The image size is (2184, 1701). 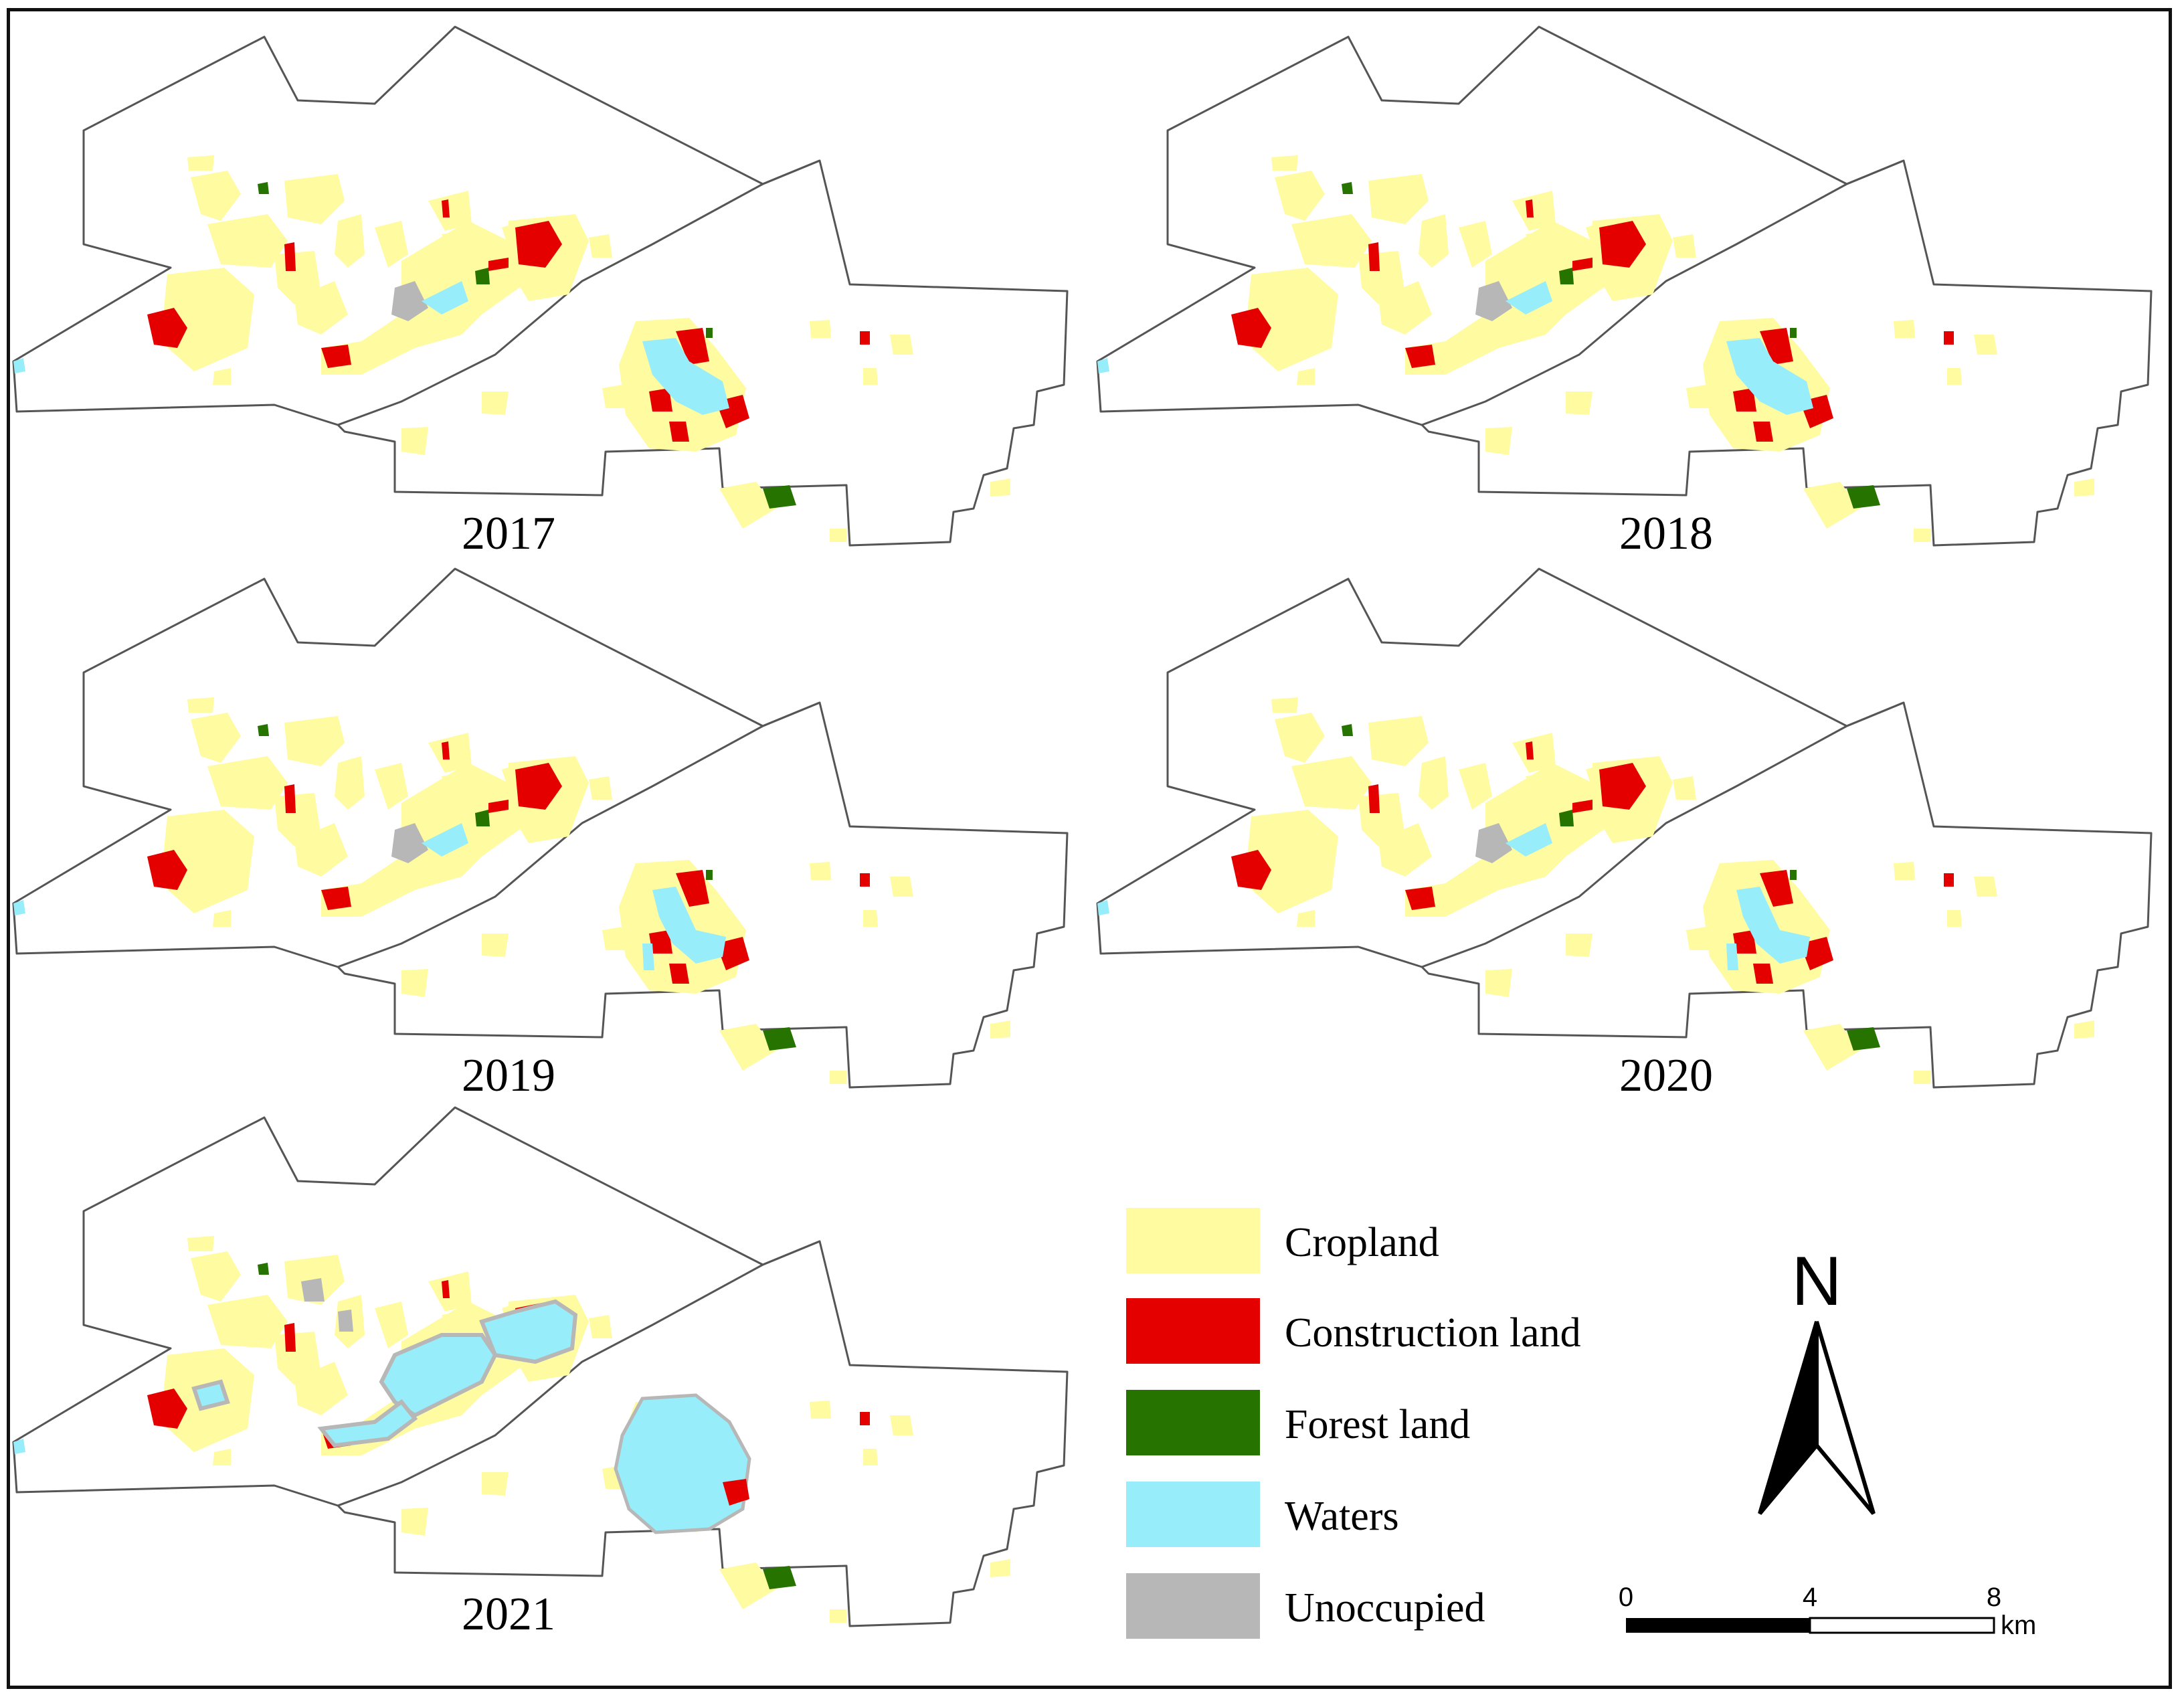 I want to click on panel-year-label: 2020, so click(x=1666, y=1075).